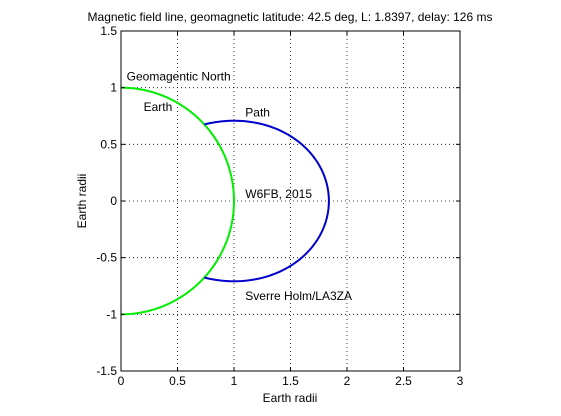 The image size is (561, 416). Describe the element at coordinates (347, 381) in the screenshot. I see `x-tick-label: 2` at that location.